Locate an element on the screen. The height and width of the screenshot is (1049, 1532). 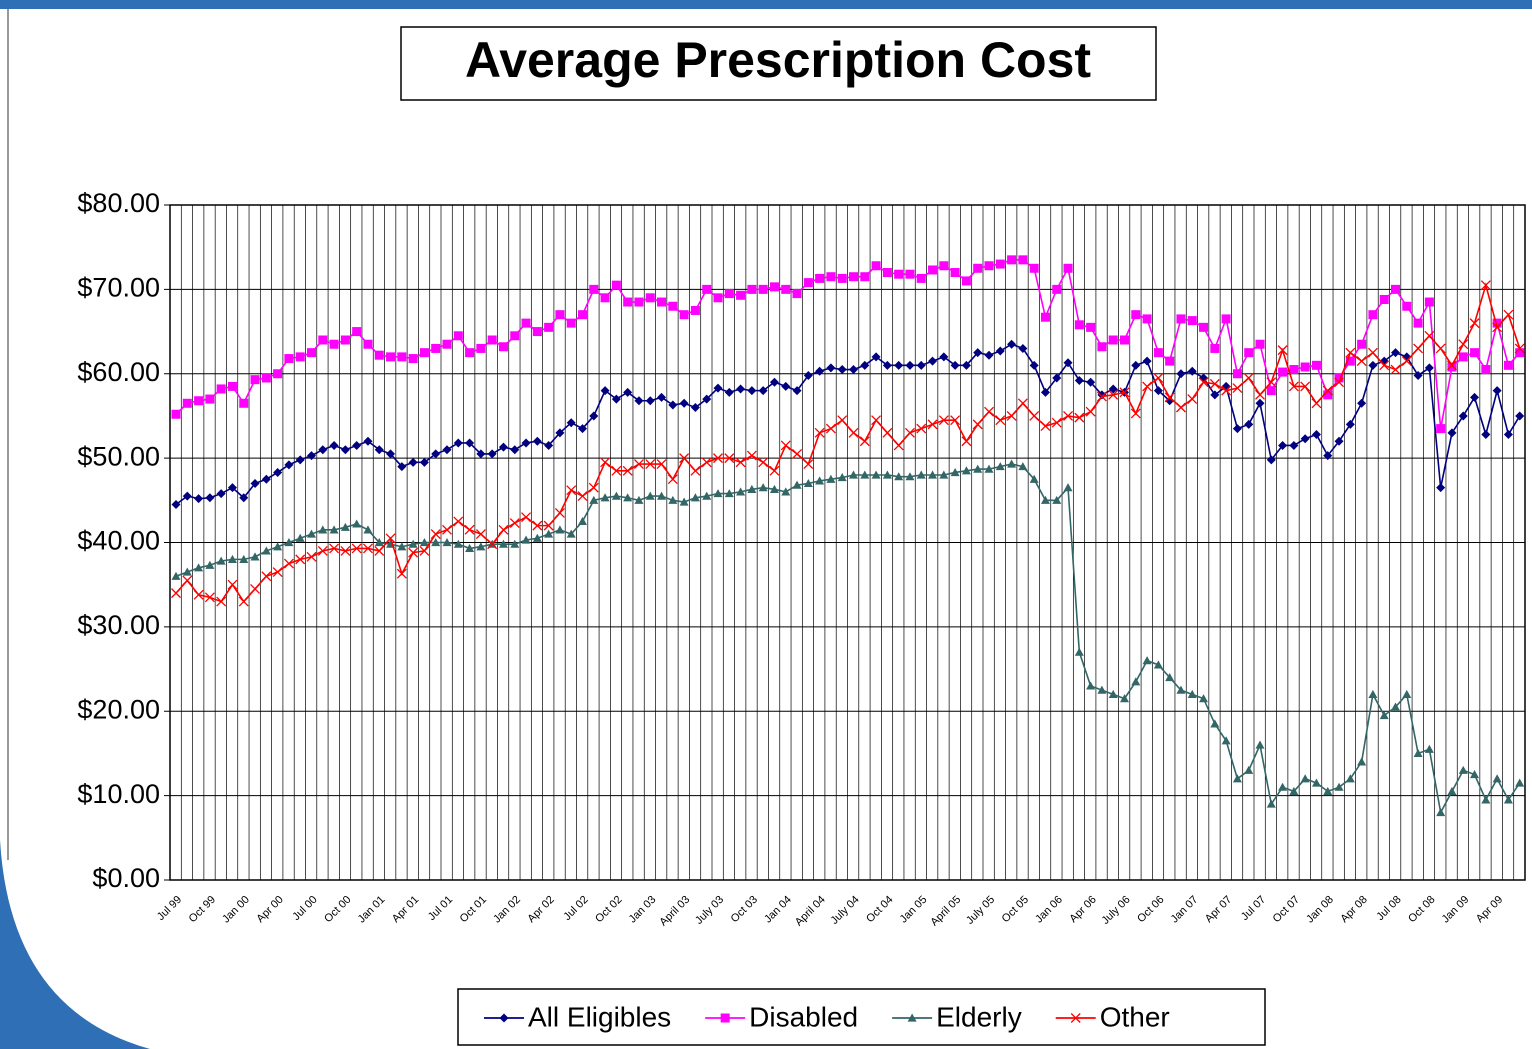
title-box is located at coordinates (778, 63).